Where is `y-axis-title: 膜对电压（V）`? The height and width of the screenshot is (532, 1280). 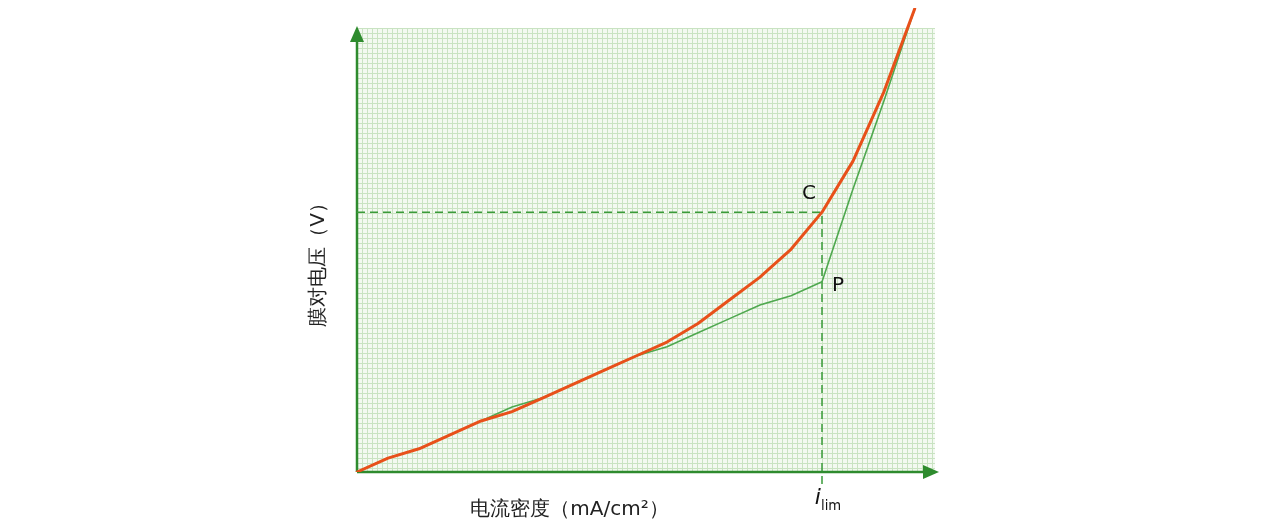
y-axis-title: 膜对电压（V） is located at coordinates (317, 260).